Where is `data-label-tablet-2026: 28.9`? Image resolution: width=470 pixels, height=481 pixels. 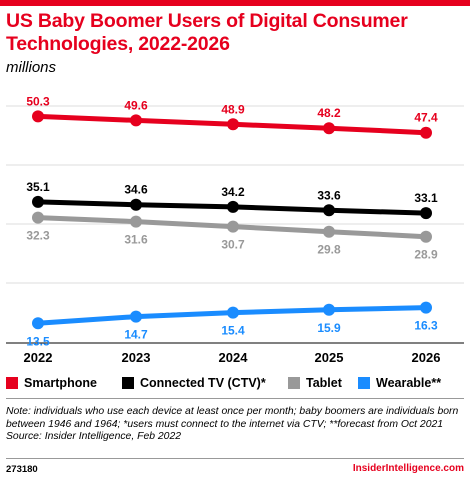
data-label-tablet-2026: 28.9 is located at coordinates (426, 255).